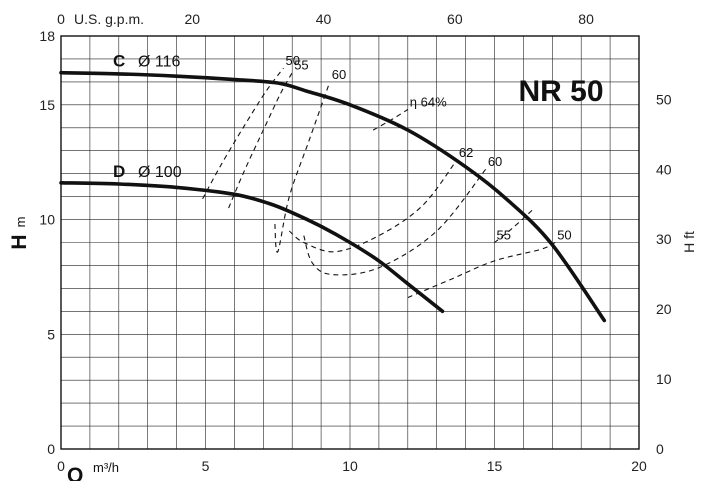 The image size is (701, 481). I want to click on curve-diameter-C: Ø 116, so click(159, 62).